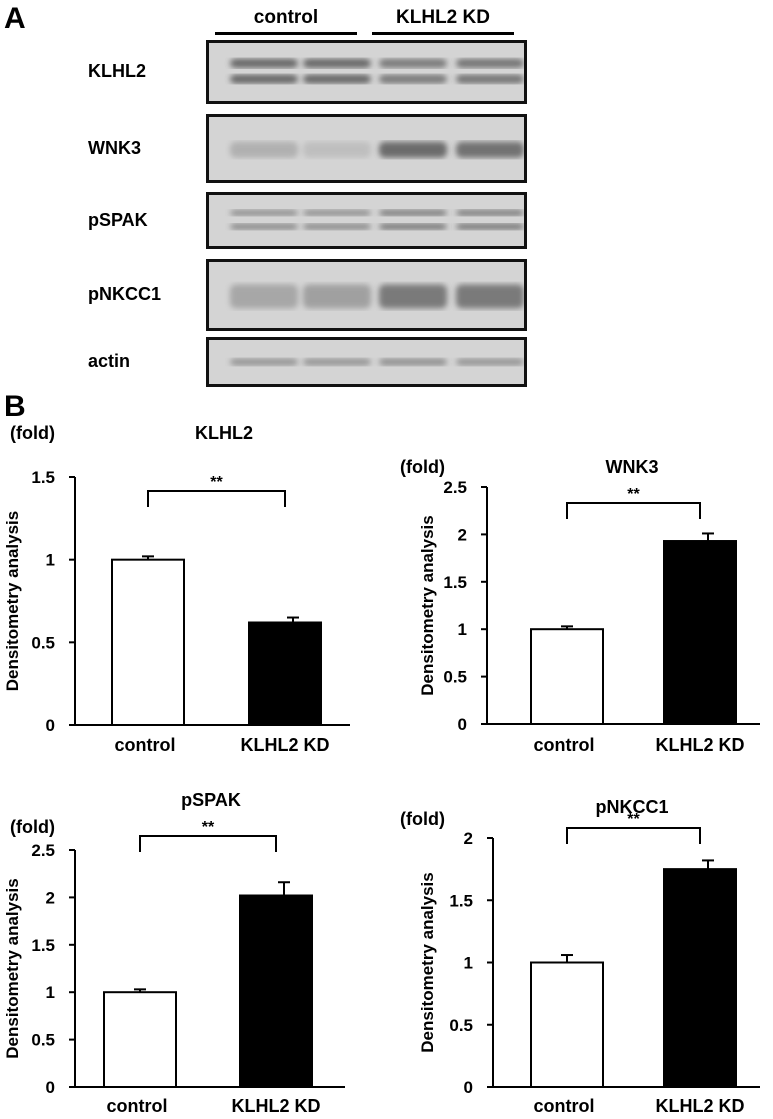 The image size is (773, 1119). I want to click on chart-klhl2-ytick-label: 0.5, so click(43, 642).